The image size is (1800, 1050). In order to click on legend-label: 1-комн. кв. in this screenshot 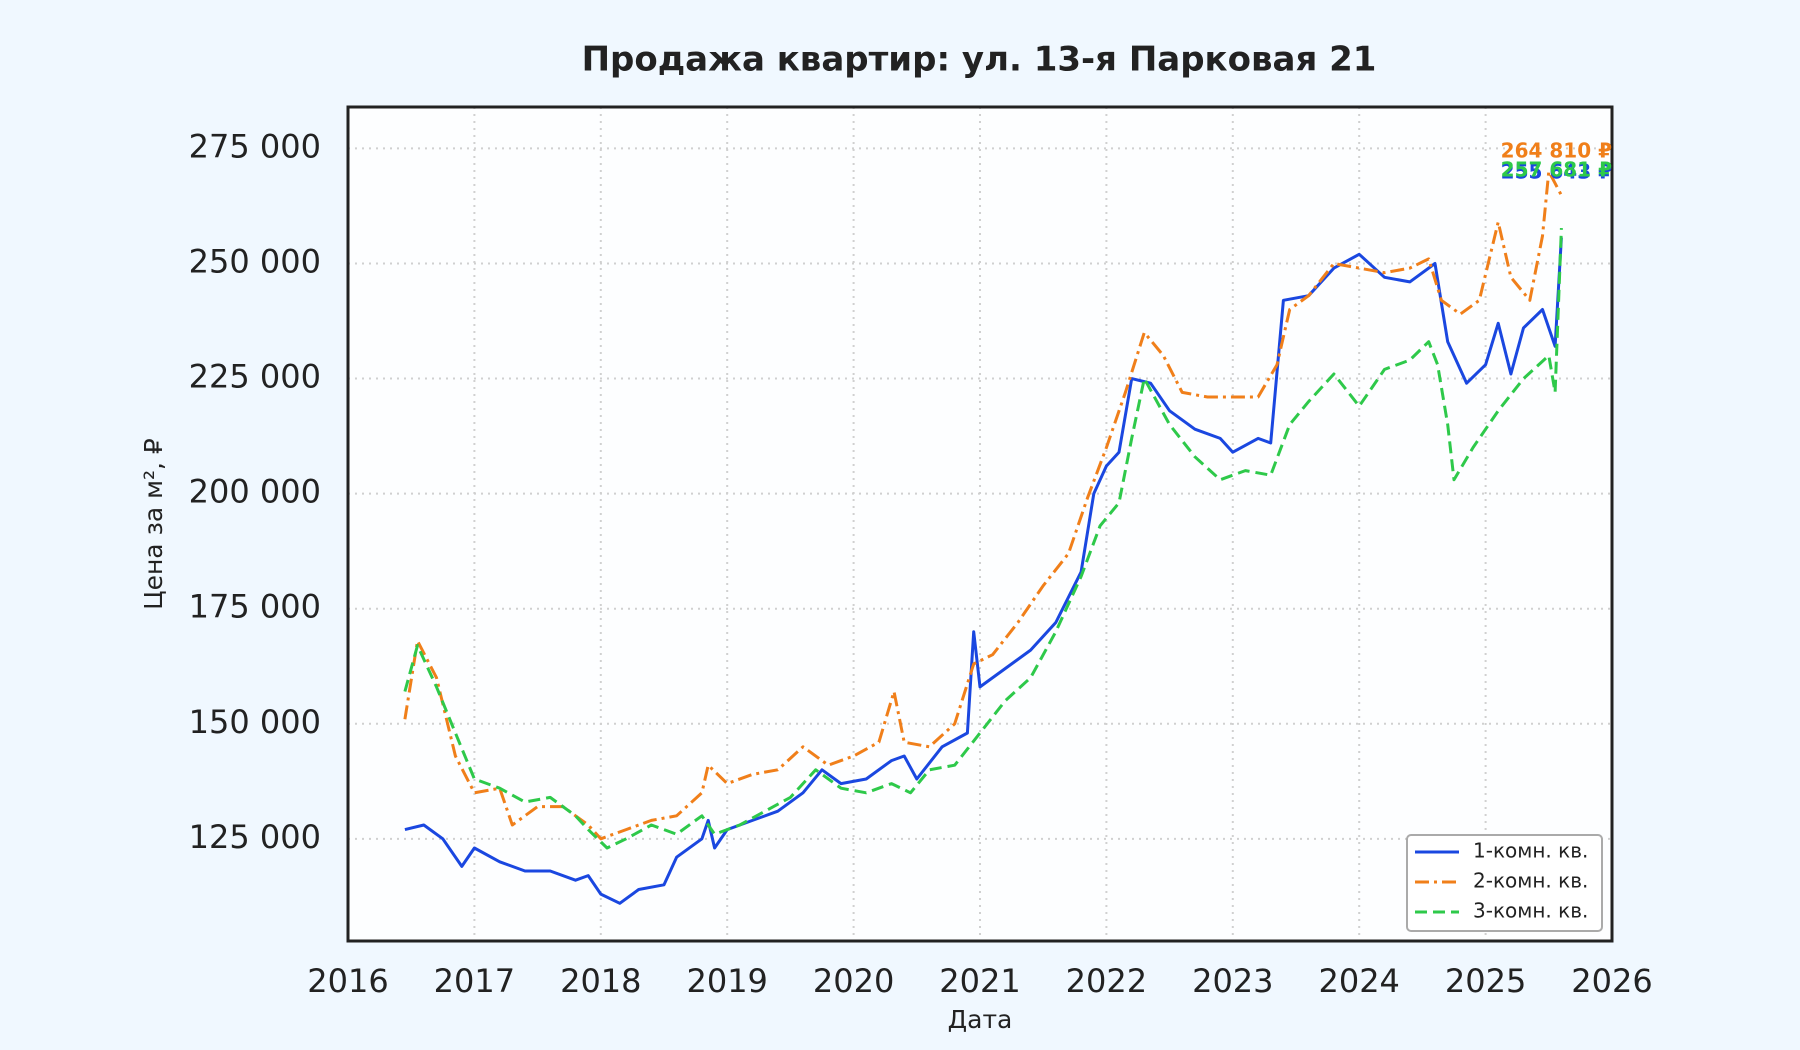, I will do `click(1530, 851)`.